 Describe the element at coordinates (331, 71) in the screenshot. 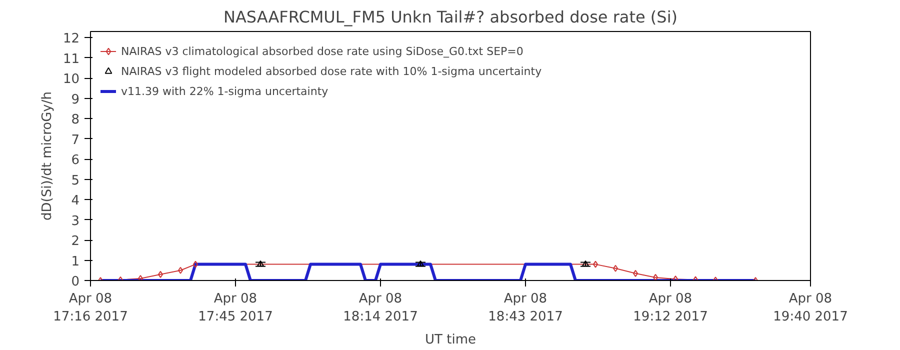

I see `legend-label: NAIRAS v3 flight modeled absorbed dose rate with 10% 1-sigma uncertainty` at that location.